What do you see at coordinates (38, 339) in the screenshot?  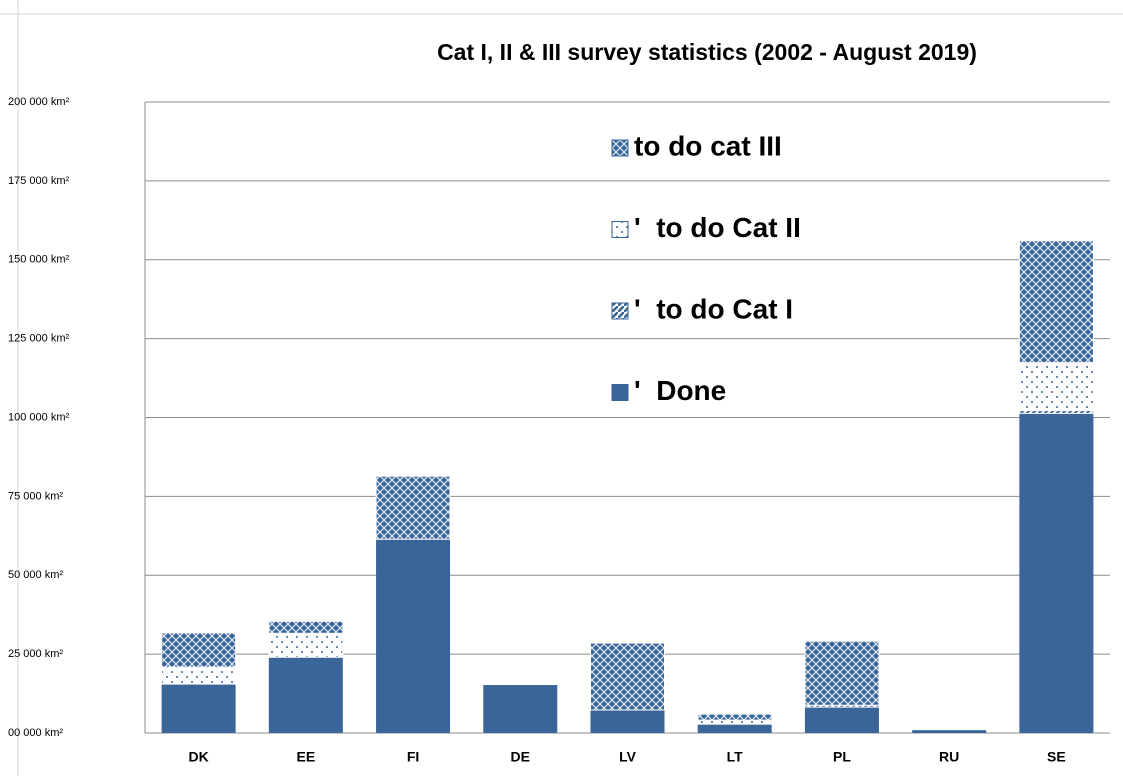 I see `y-tick-label: 125 000 km²` at bounding box center [38, 339].